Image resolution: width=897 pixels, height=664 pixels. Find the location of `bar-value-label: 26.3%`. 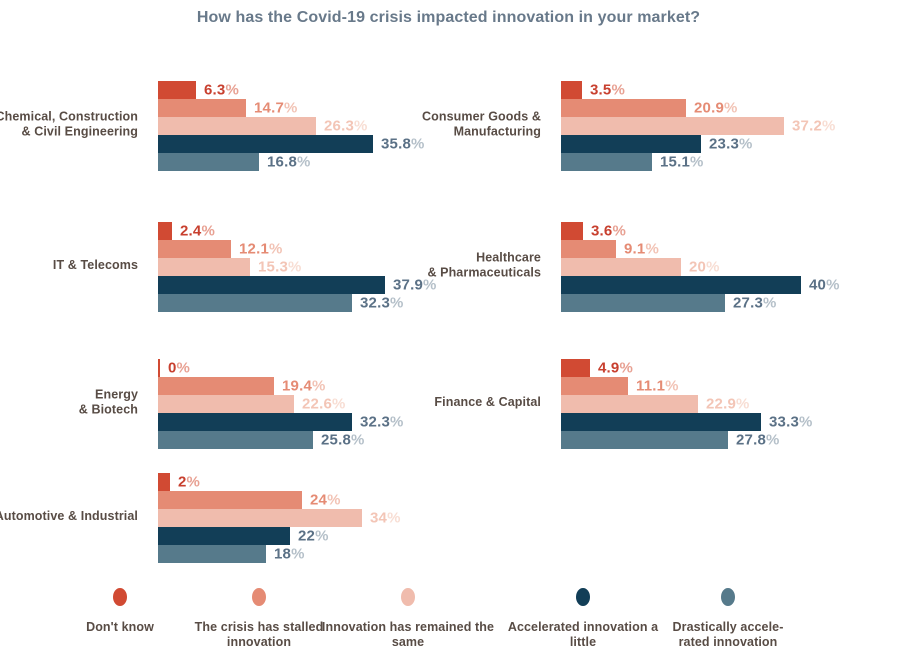

bar-value-label: 26.3% is located at coordinates (346, 126).